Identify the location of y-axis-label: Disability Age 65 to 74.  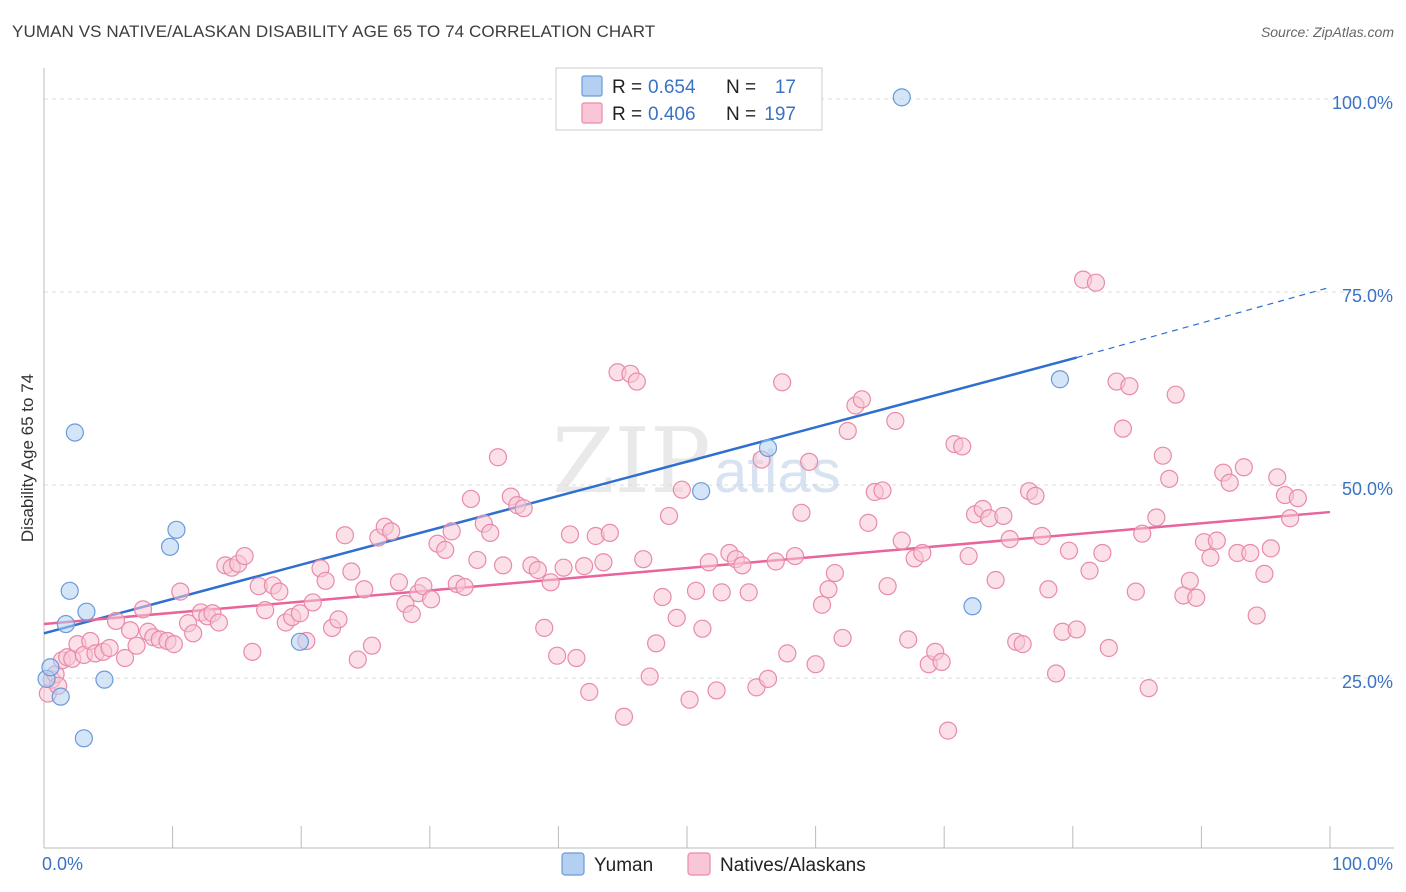
(27, 458).